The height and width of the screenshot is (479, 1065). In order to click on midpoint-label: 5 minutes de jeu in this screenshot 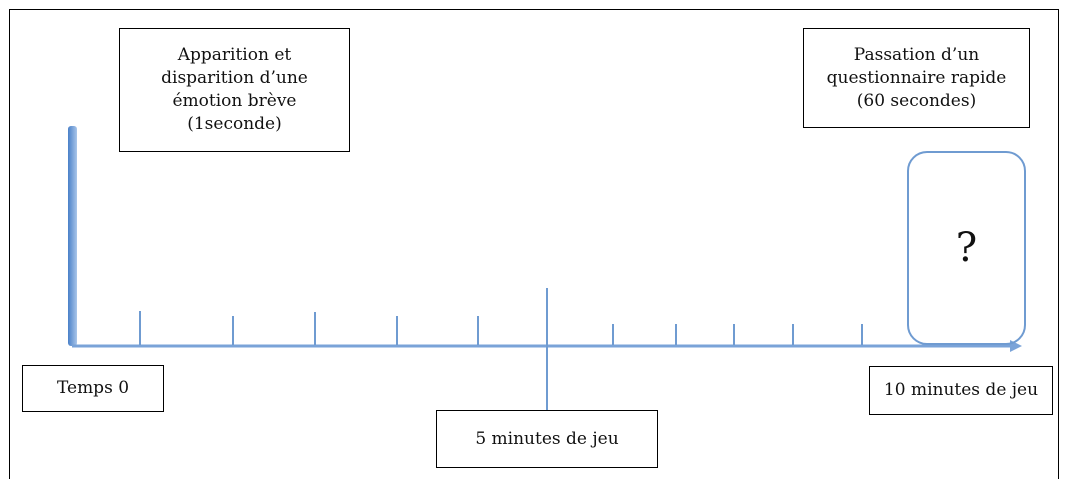, I will do `click(547, 438)`.